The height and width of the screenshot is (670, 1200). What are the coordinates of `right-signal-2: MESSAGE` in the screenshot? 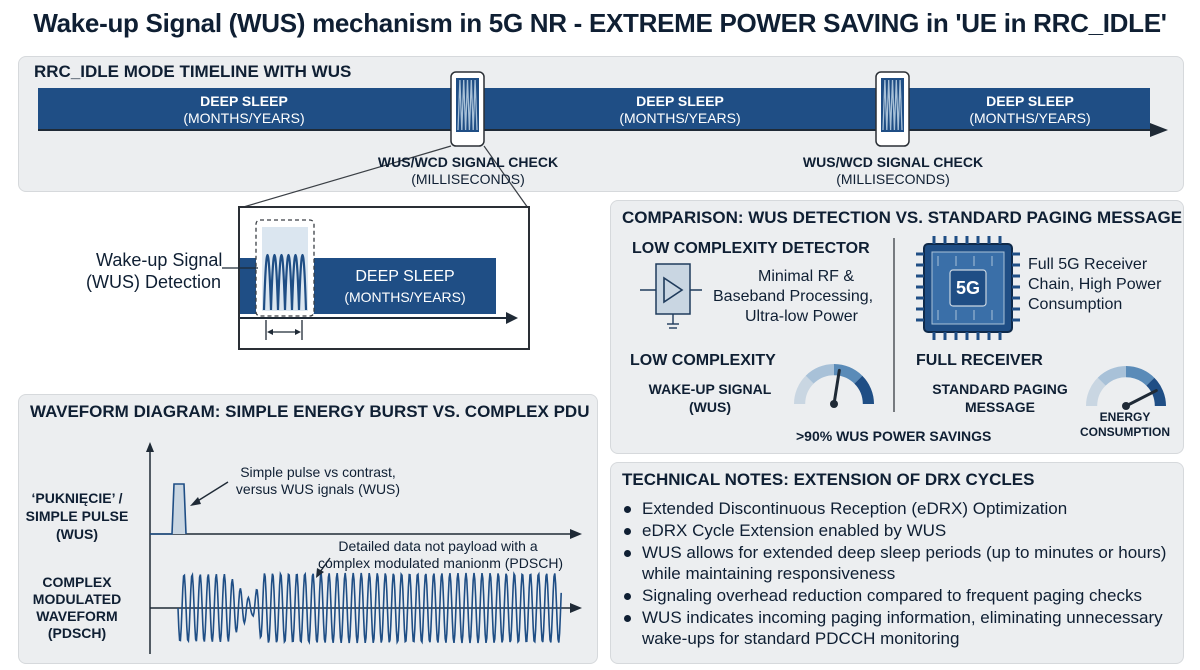 It's located at (999, 407).